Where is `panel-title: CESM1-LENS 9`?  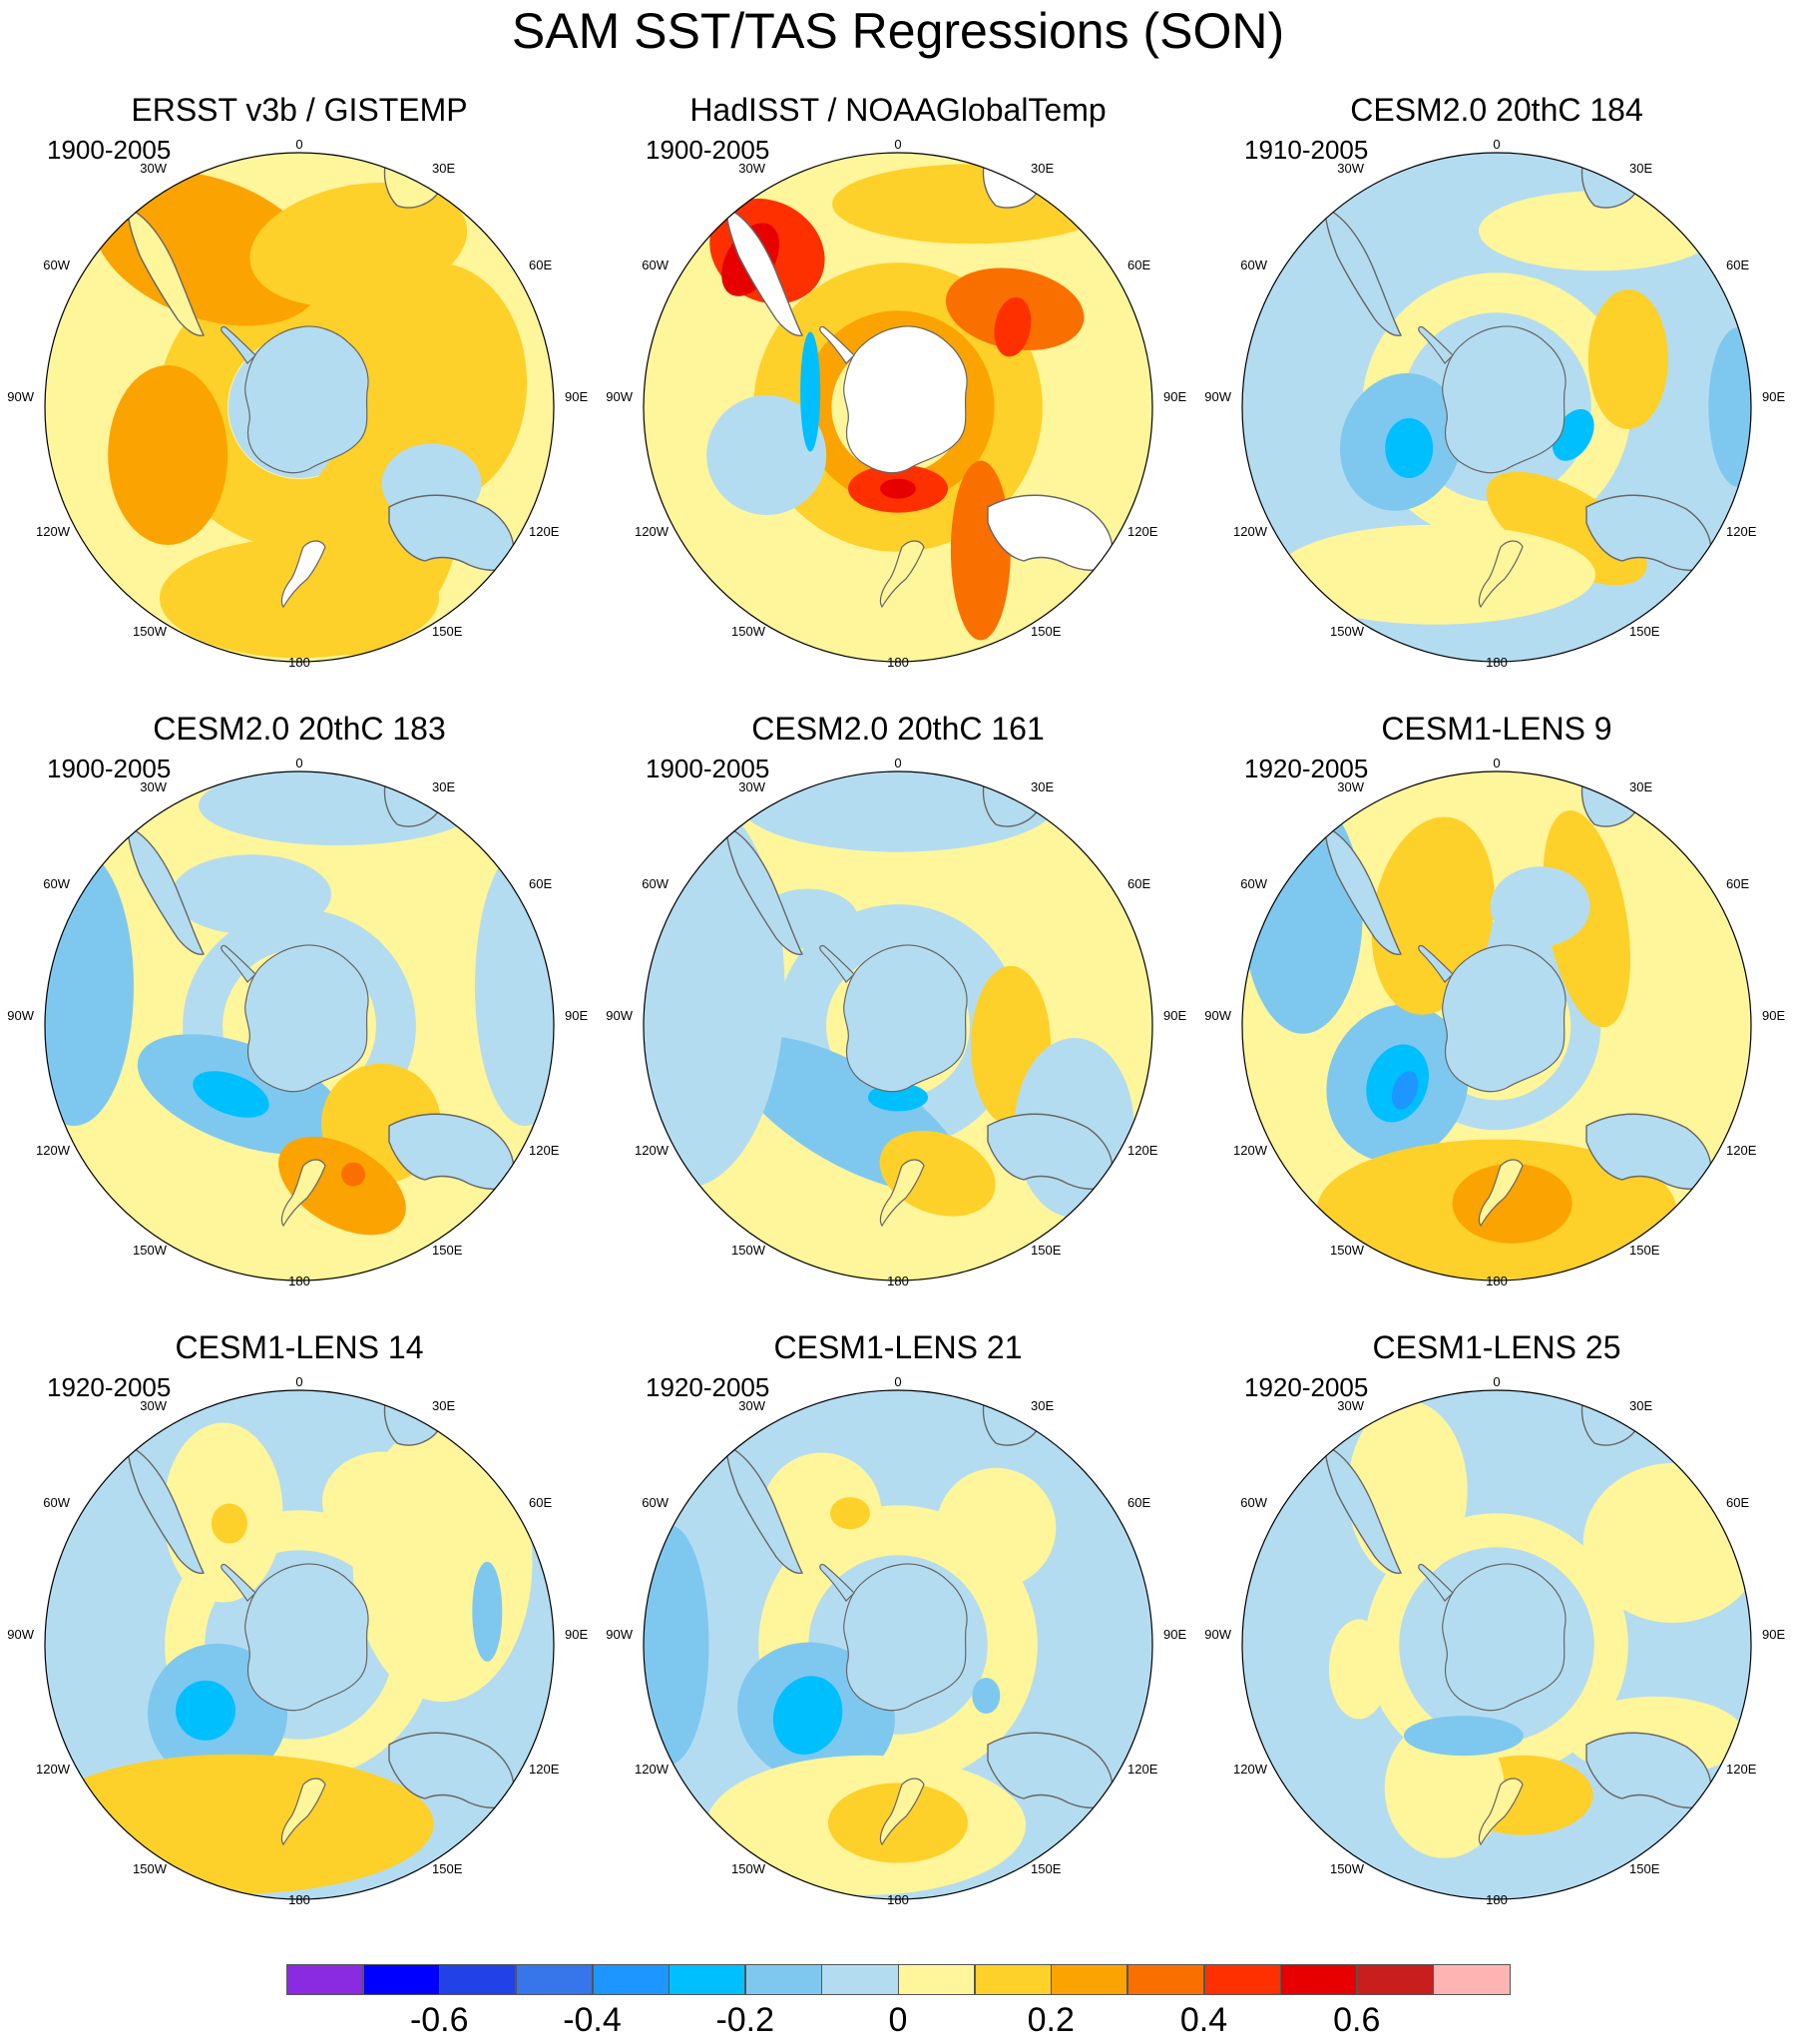
panel-title: CESM1-LENS 9 is located at coordinates (1496, 729).